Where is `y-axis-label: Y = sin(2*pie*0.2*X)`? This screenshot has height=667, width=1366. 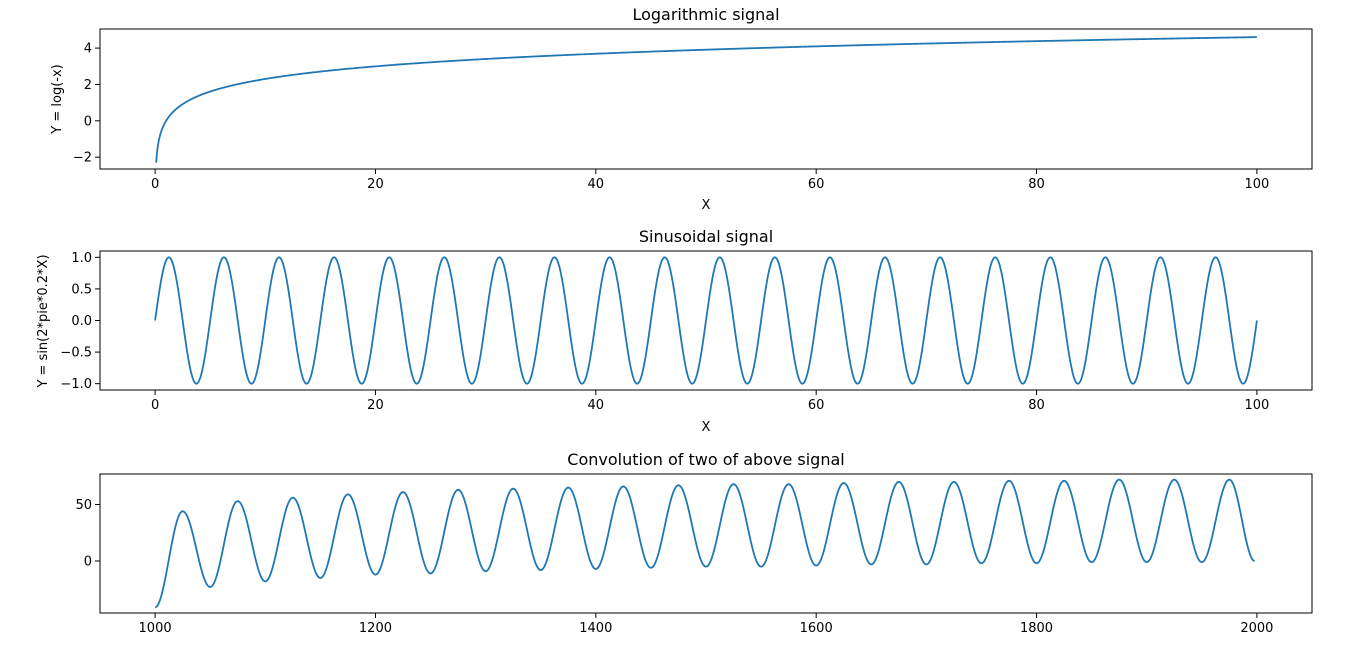 y-axis-label: Y = sin(2*pie*0.2*X) is located at coordinates (43, 321).